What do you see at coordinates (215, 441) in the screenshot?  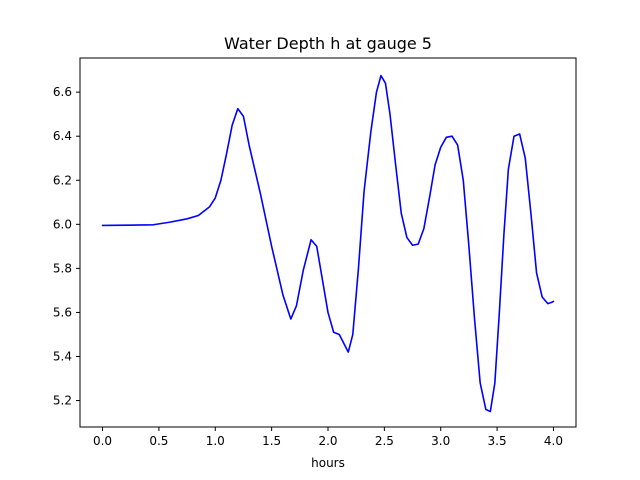 I see `x-tick-label: 1.0` at bounding box center [215, 441].